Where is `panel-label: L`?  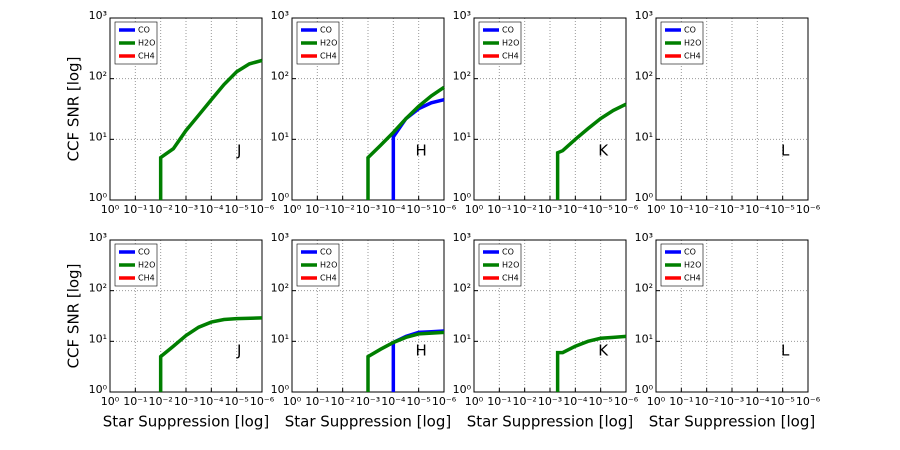
panel-label: L is located at coordinates (785, 150).